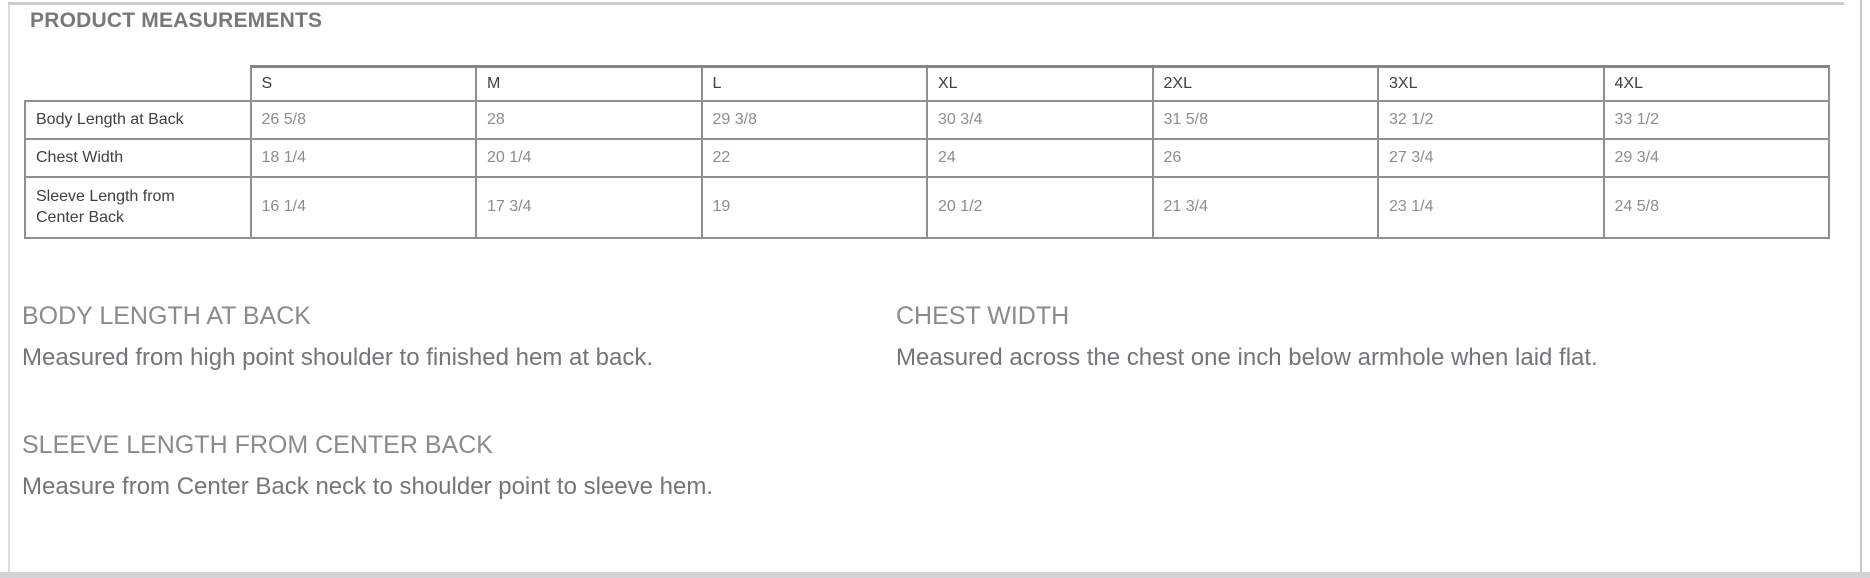 The image size is (1870, 578). I want to click on cell-value: 17 3/4, so click(589, 207).